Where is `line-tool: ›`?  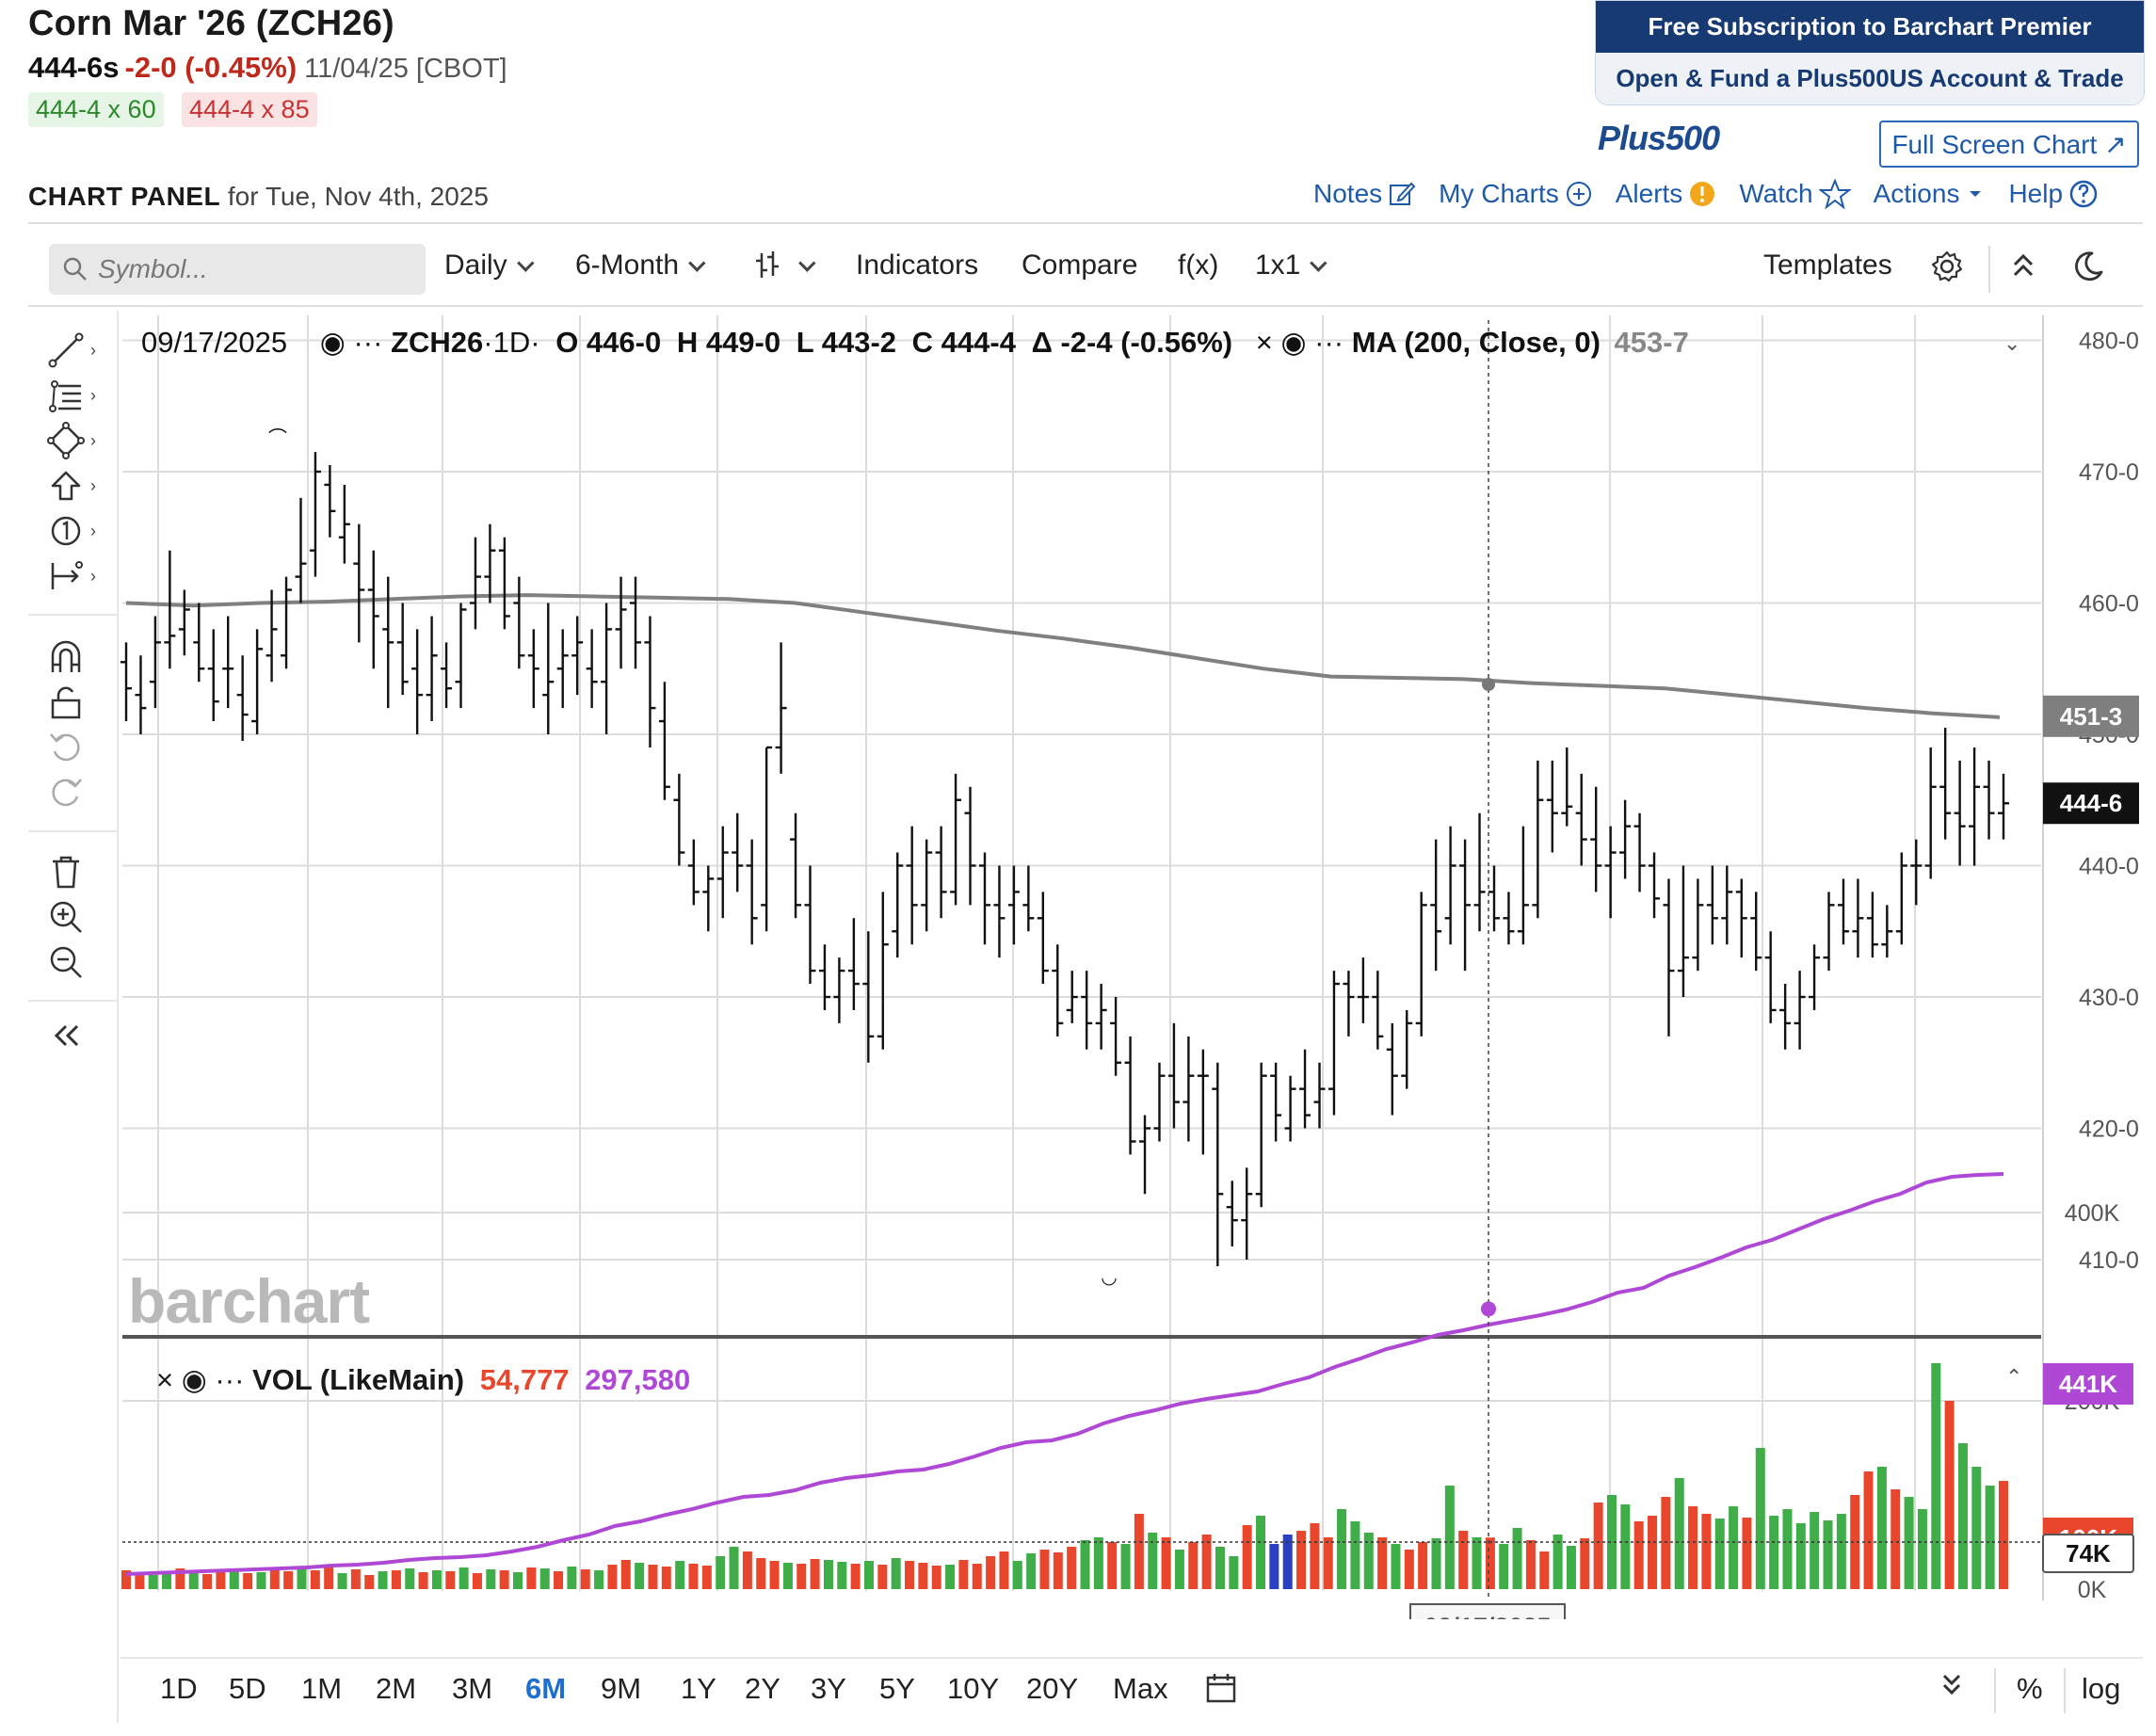 line-tool: › is located at coordinates (77, 350).